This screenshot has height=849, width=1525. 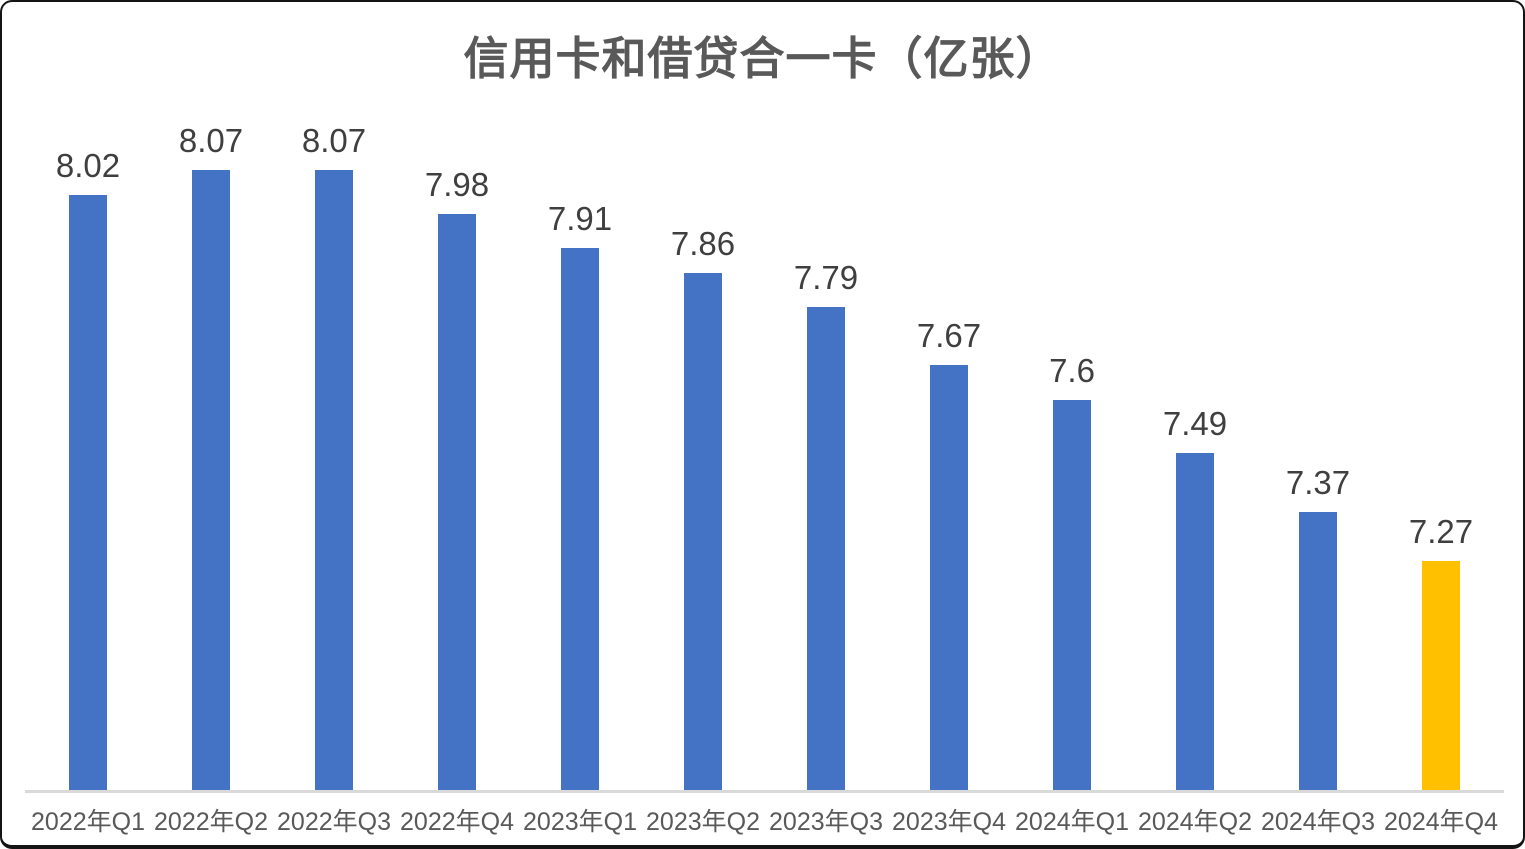 What do you see at coordinates (1441, 822) in the screenshot?
I see `x-tick-label: 2024年Q4` at bounding box center [1441, 822].